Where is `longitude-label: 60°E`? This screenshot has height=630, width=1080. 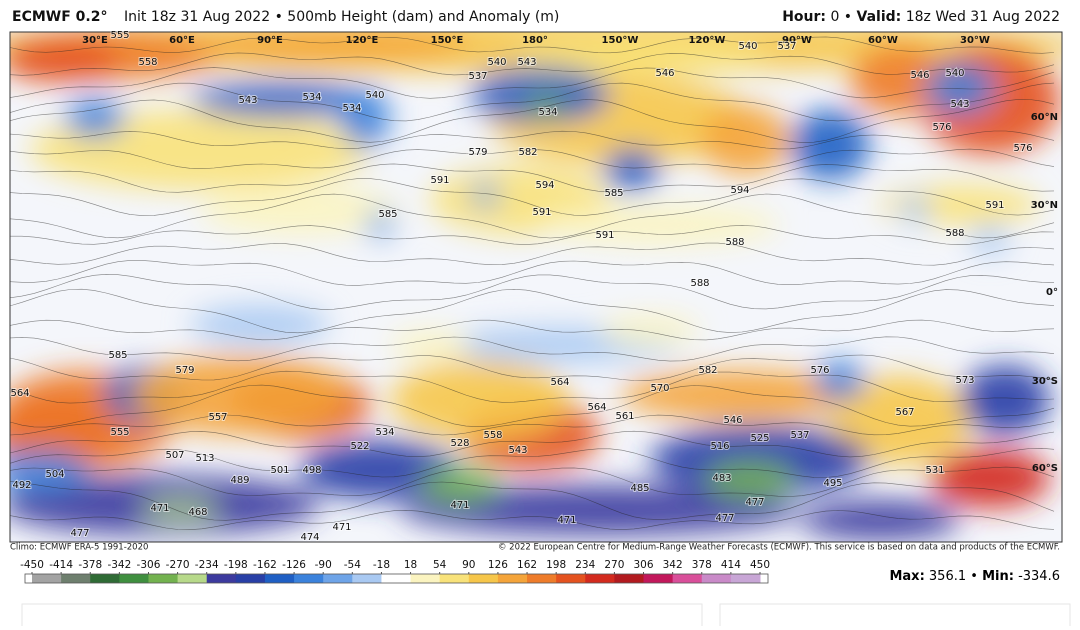
longitude-label: 60°E is located at coordinates (182, 40).